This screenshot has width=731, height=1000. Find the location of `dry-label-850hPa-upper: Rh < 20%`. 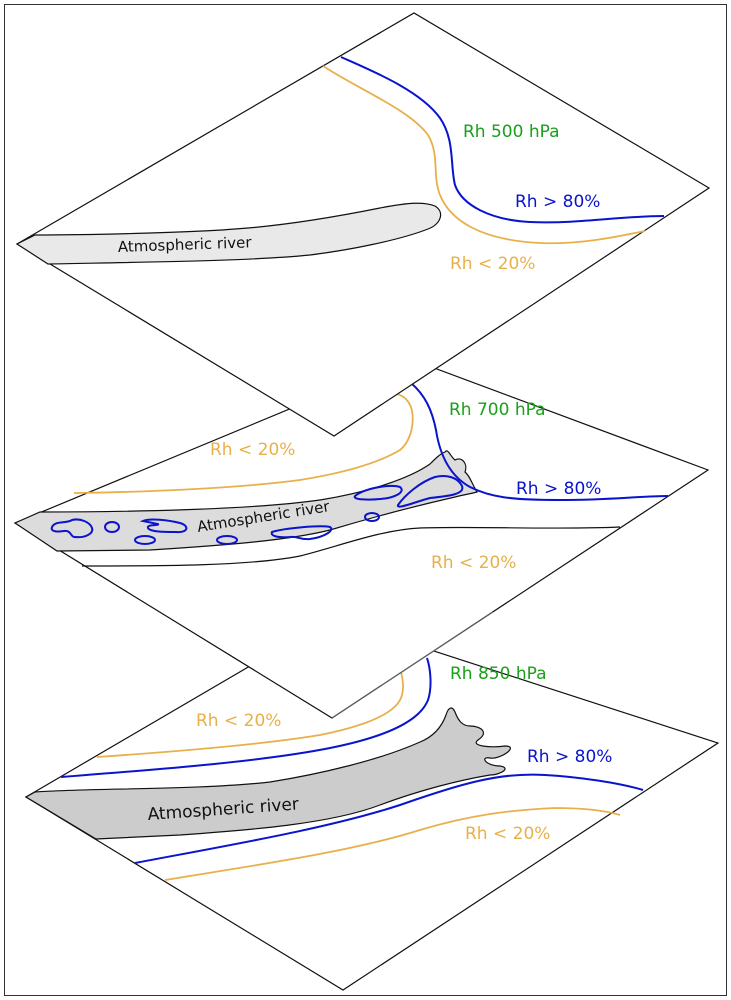

dry-label-850hPa-upper: Rh < 20% is located at coordinates (238, 721).